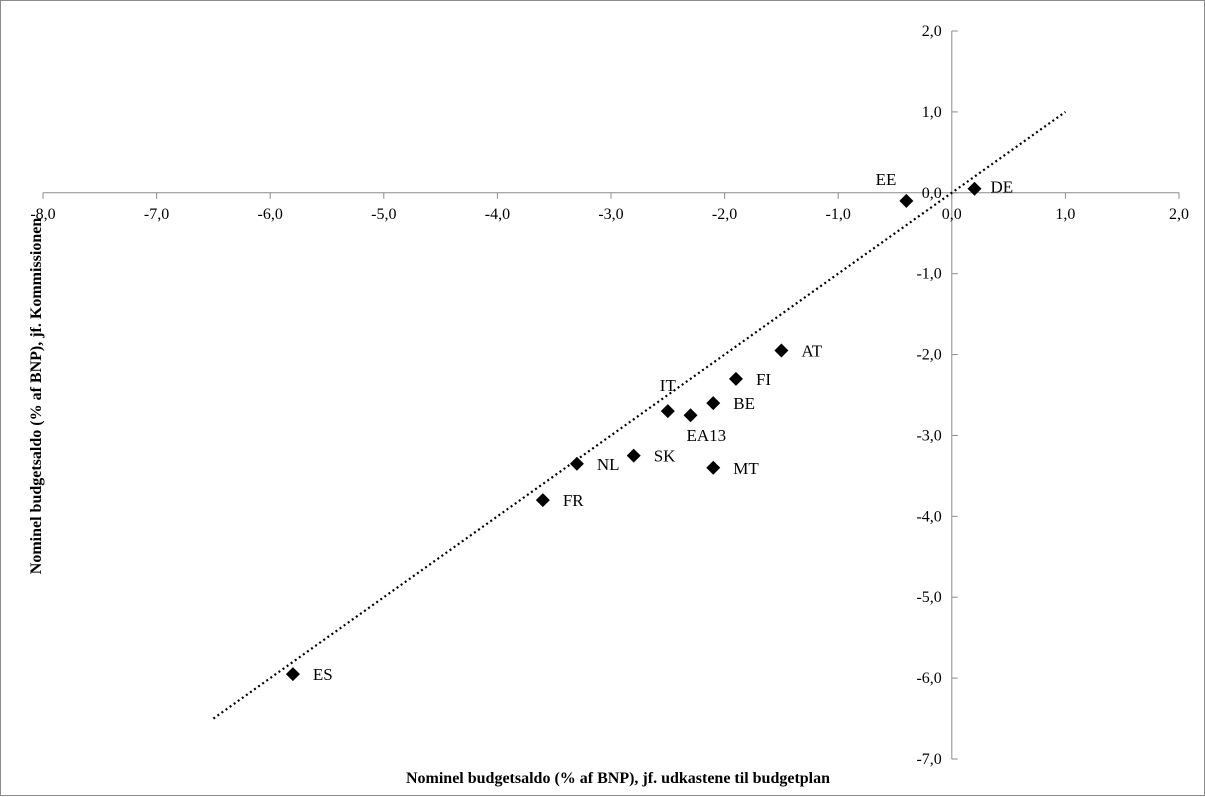  I want to click on y-tick-label: 1,0, so click(932, 112).